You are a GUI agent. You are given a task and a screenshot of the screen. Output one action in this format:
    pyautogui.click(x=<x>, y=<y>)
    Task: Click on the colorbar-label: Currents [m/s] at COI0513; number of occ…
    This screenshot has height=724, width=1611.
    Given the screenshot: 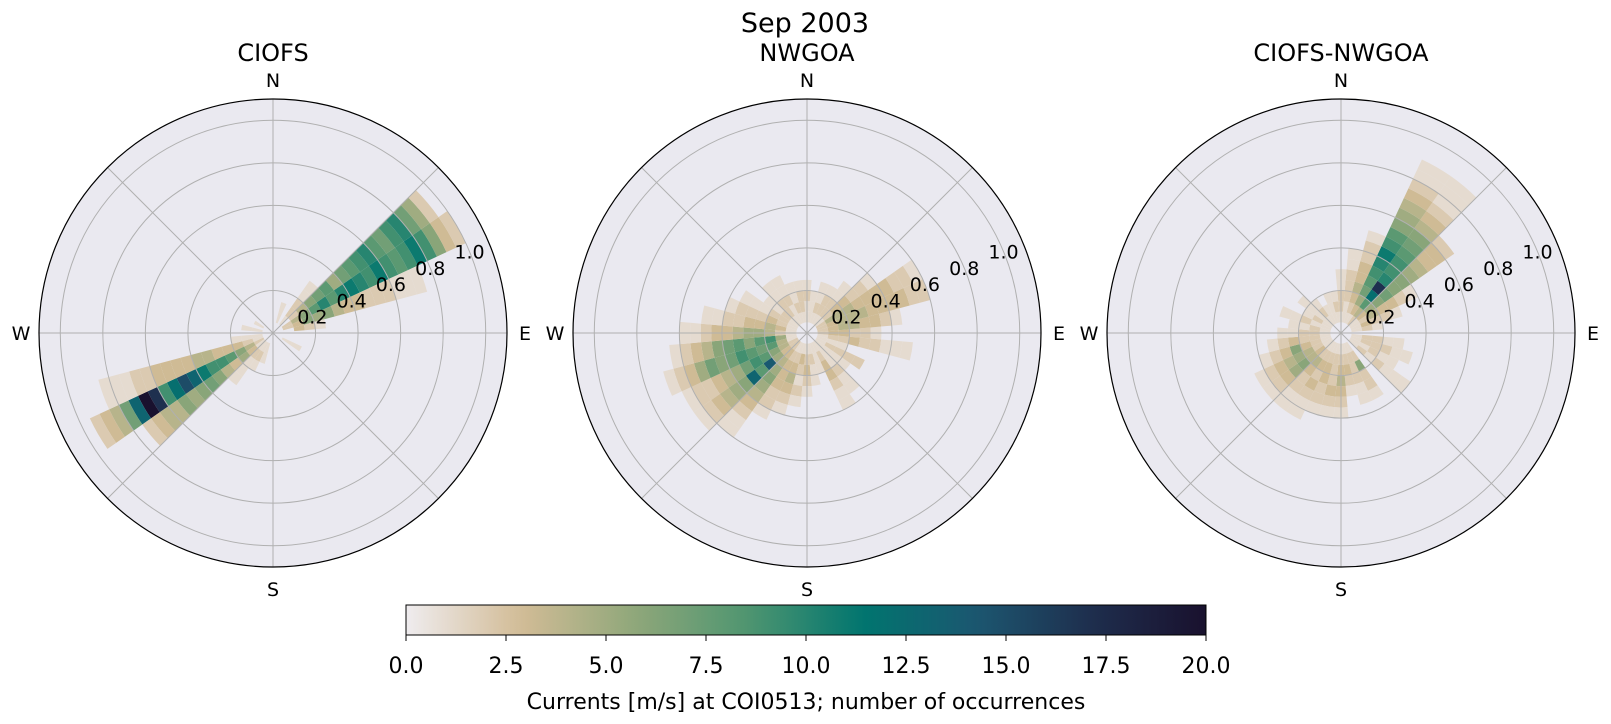 What is the action you would take?
    pyautogui.click(x=806, y=702)
    